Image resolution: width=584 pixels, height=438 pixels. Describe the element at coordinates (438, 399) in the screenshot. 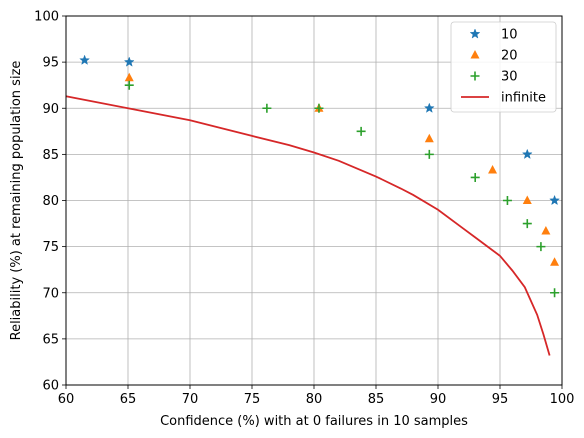

I see `x-tick-label: 90` at that location.